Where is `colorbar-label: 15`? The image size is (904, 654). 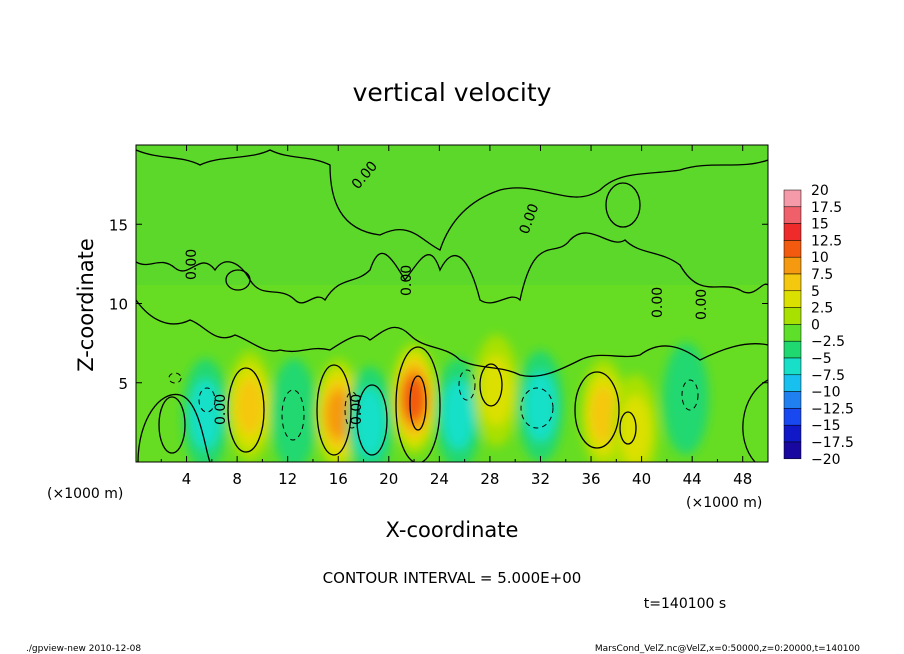 colorbar-label: 15 is located at coordinates (820, 225).